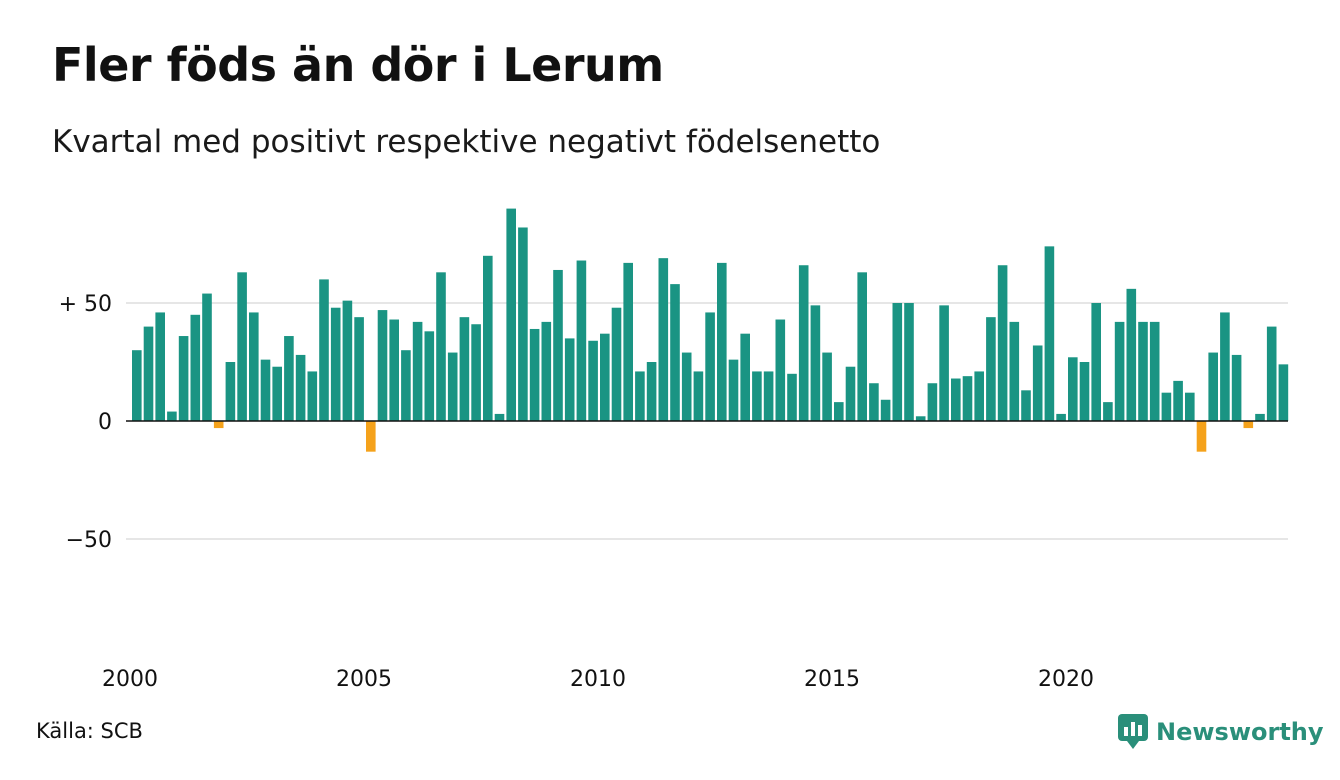 The height and width of the screenshot is (780, 1340). Describe the element at coordinates (862, 346) in the screenshot. I see `bar-2015-q3` at that location.